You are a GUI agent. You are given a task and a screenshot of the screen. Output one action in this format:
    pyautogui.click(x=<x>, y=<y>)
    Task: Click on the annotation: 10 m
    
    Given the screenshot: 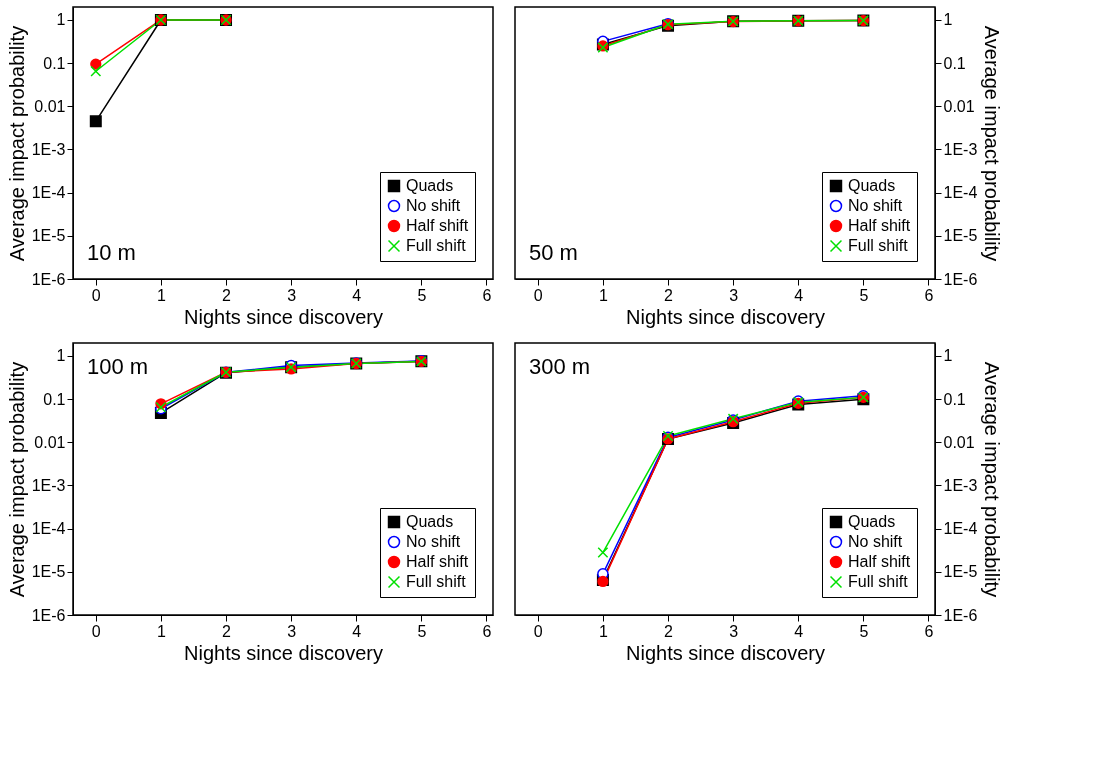 What is the action you would take?
    pyautogui.click(x=111, y=252)
    